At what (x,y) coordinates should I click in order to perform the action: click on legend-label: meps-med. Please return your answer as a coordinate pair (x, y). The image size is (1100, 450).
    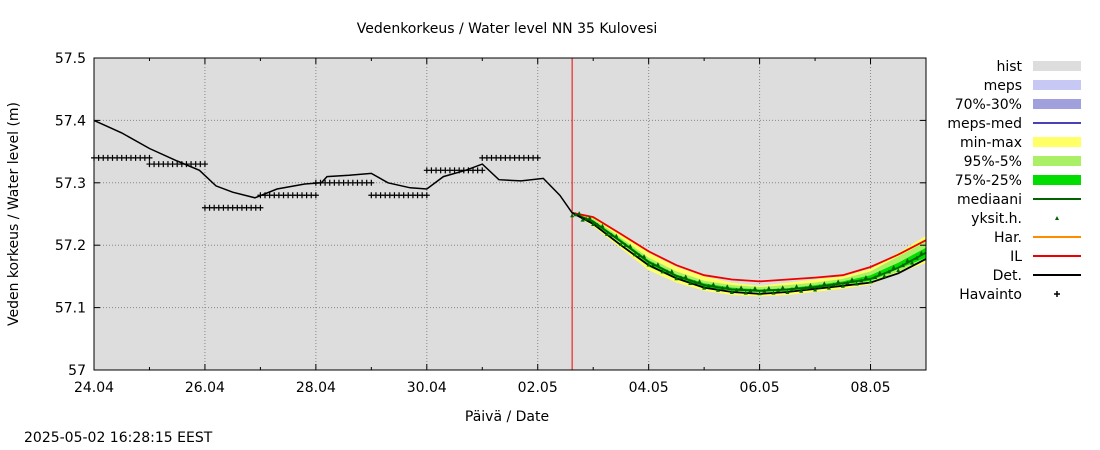
    Looking at the image, I should click on (984, 124).